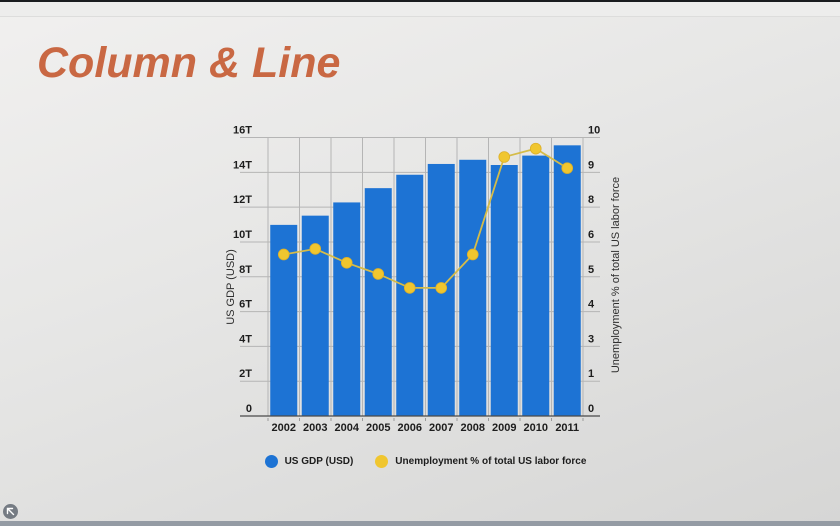 The height and width of the screenshot is (526, 840). What do you see at coordinates (473, 287) in the screenshot?
I see `gdp-bar-2008` at bounding box center [473, 287].